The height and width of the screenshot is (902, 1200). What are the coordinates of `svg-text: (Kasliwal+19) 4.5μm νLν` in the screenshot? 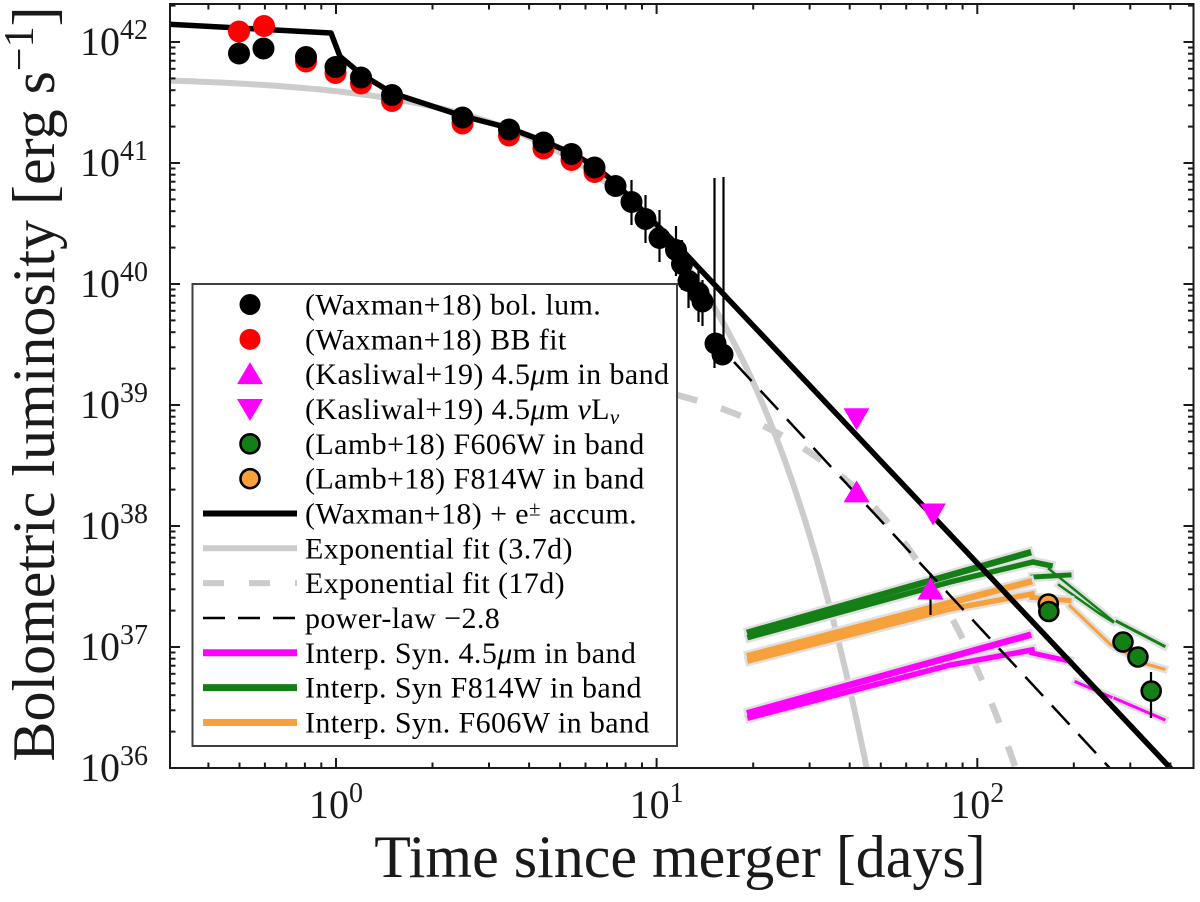 It's located at (462, 411).